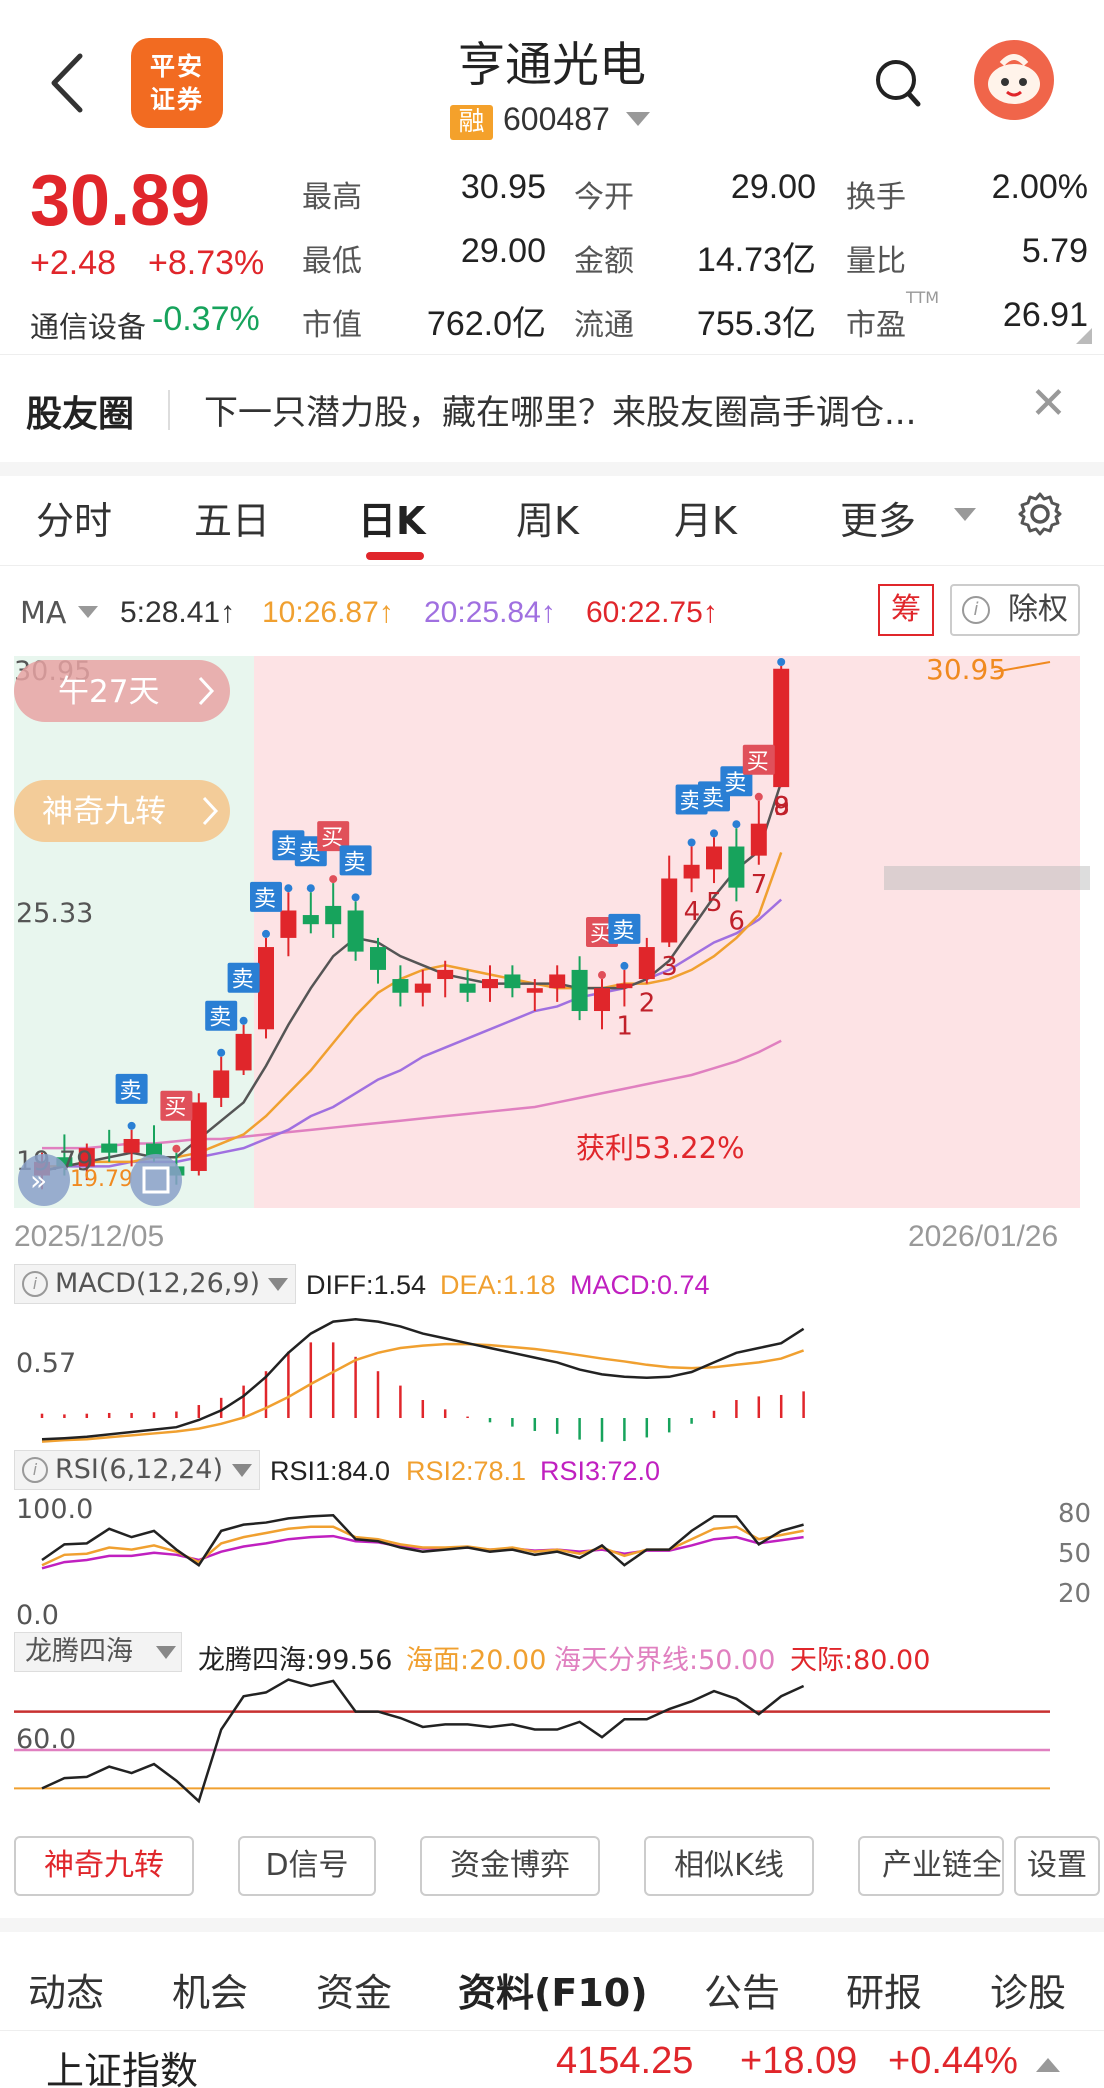 The height and width of the screenshot is (2088, 1104). I want to click on macd-axis-label: 0.57, so click(46, 1363).